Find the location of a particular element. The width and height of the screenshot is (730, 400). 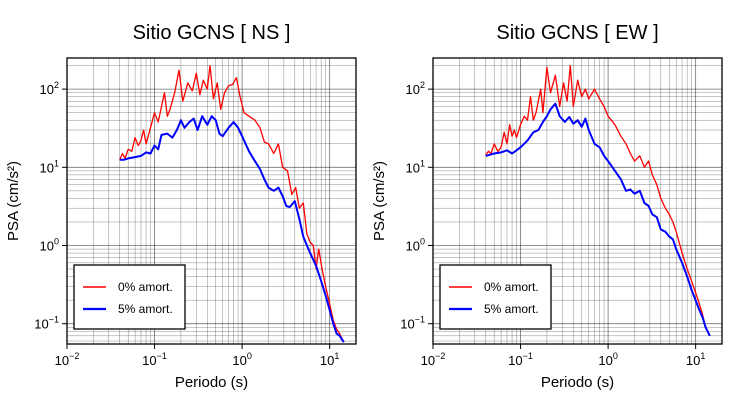

chart-title: Sitio GCNS [ NS ] is located at coordinates (212, 33).